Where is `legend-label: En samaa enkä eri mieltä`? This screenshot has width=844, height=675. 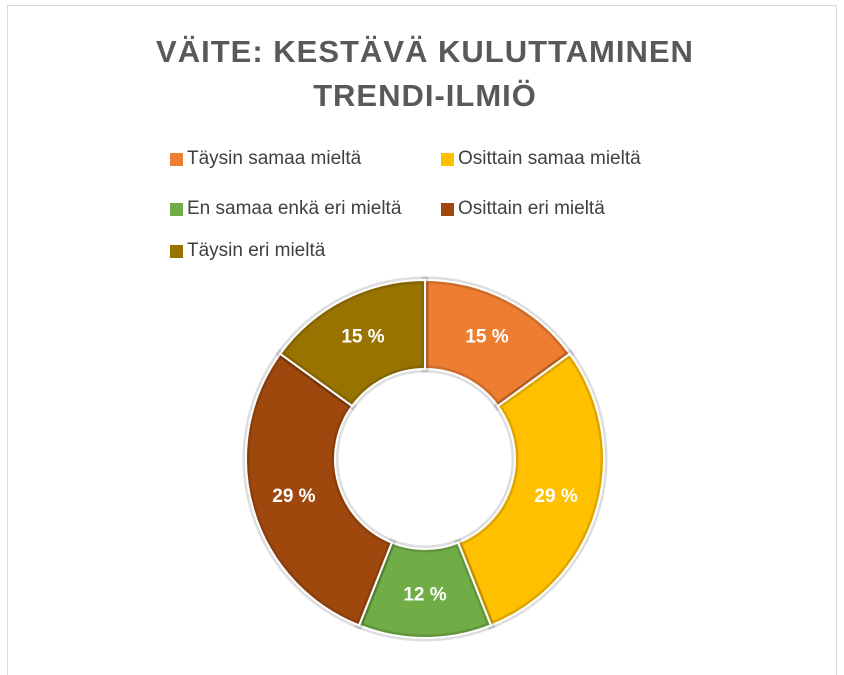 legend-label: En samaa enkä eri mieltä is located at coordinates (294, 208).